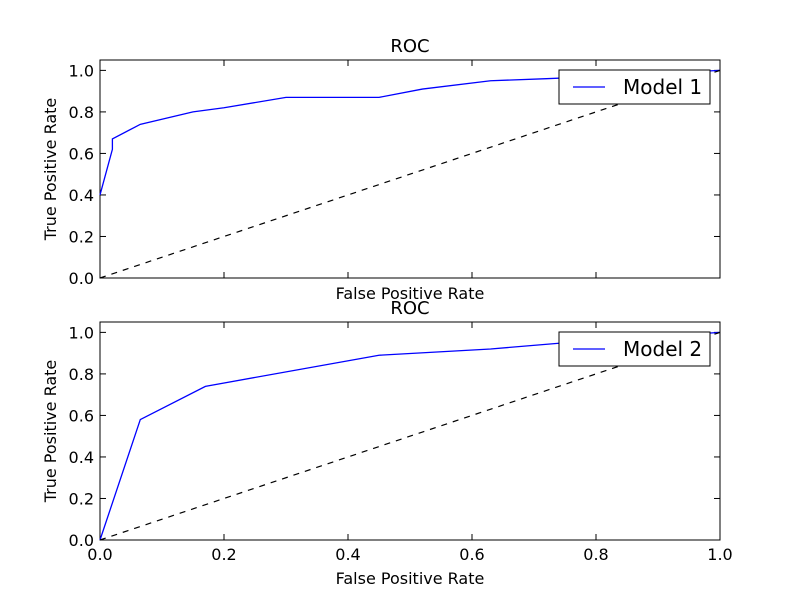  Describe the element at coordinates (662, 349) in the screenshot. I see `legend-label-model-2: Model 2` at that location.